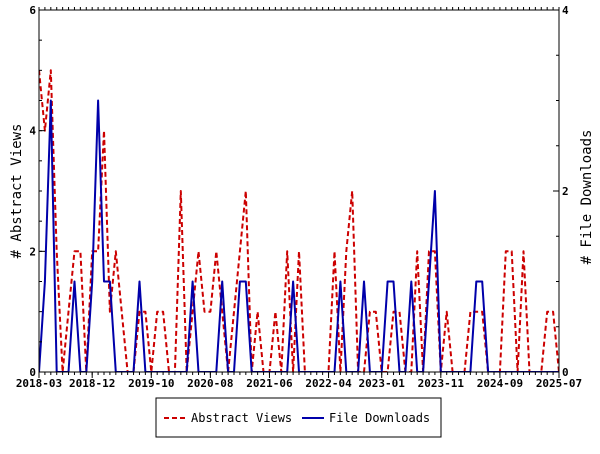 The width and height of the screenshot is (600, 454). I want to click on y2-tick-label: 0, so click(565, 372).